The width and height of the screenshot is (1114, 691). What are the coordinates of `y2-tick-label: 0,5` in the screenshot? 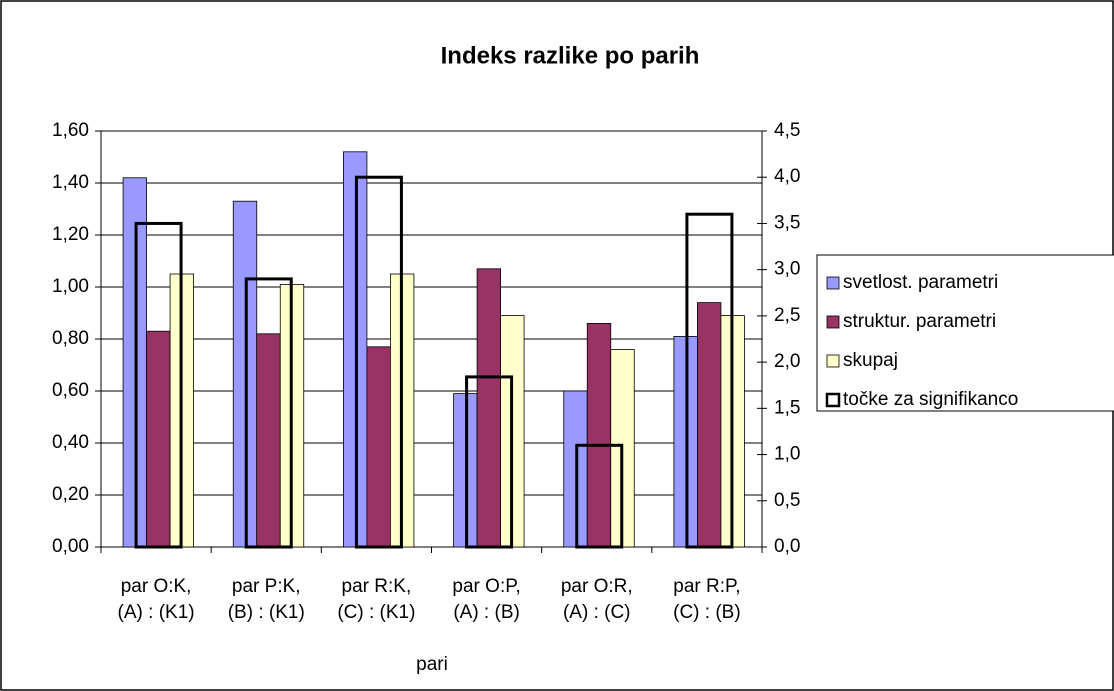 It's located at (787, 500).